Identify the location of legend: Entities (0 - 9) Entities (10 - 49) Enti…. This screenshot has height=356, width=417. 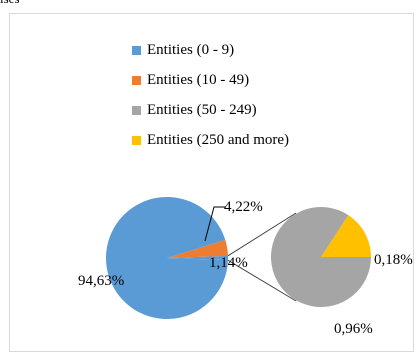
(210, 95).